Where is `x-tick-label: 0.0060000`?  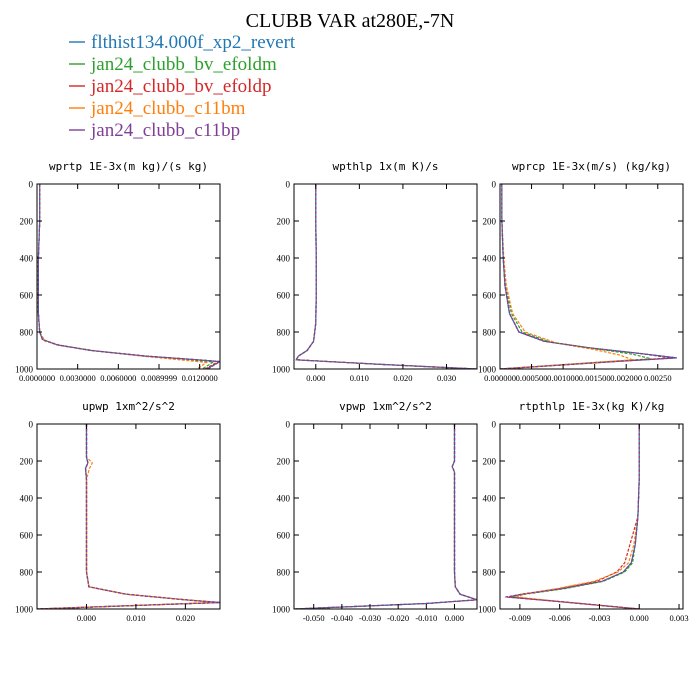 x-tick-label: 0.0060000 is located at coordinates (118, 378).